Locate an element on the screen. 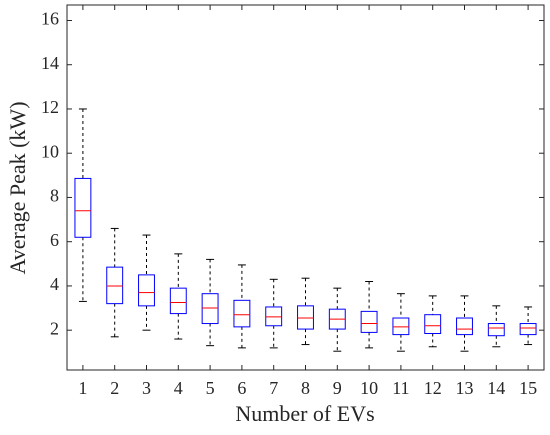 The image size is (550, 435). y-tick-label: 10 is located at coordinates (50, 151).